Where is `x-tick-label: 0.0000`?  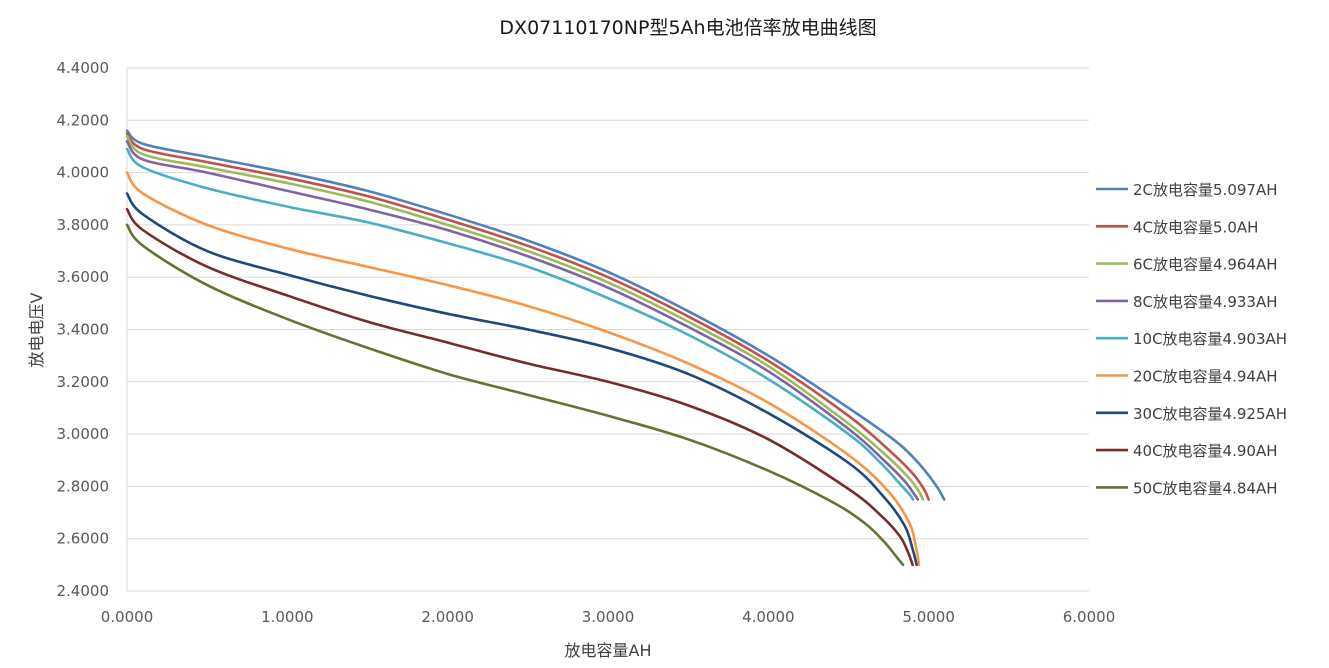
x-tick-label: 0.0000 is located at coordinates (127, 617).